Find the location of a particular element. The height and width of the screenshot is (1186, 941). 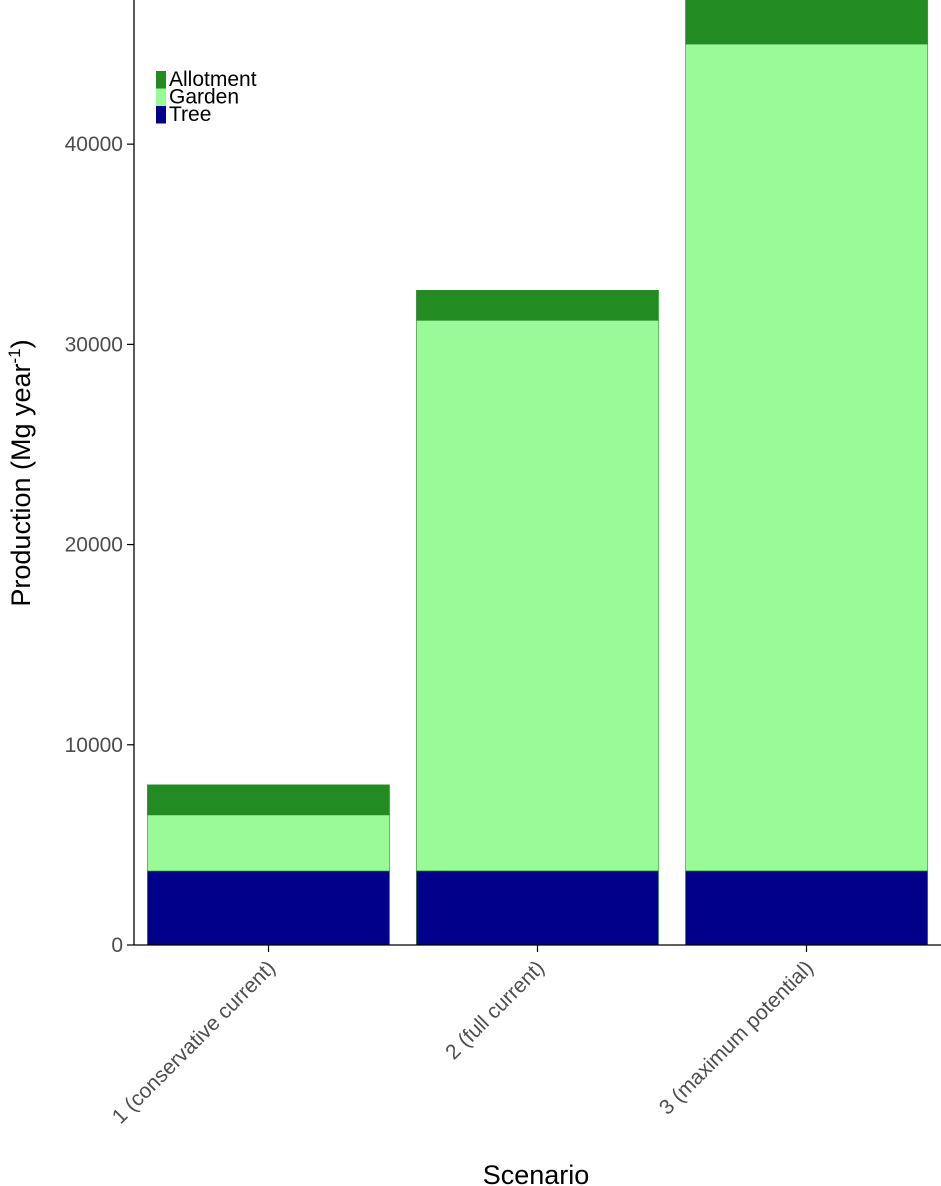

legend-swatch-garden is located at coordinates (161, 97).